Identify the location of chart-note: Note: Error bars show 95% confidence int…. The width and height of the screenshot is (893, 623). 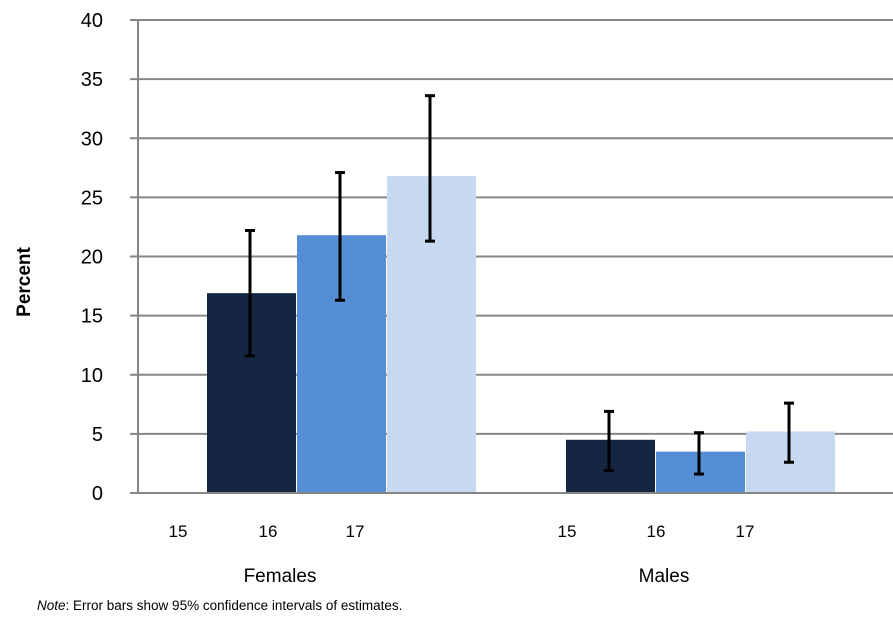
(219, 605).